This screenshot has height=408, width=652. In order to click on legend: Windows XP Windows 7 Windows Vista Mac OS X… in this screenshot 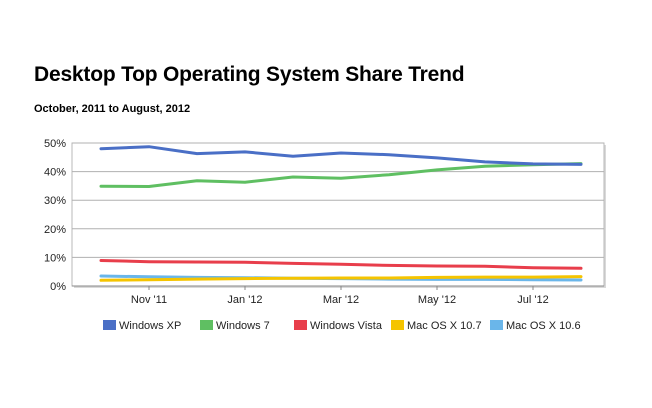, I will do `click(342, 326)`.